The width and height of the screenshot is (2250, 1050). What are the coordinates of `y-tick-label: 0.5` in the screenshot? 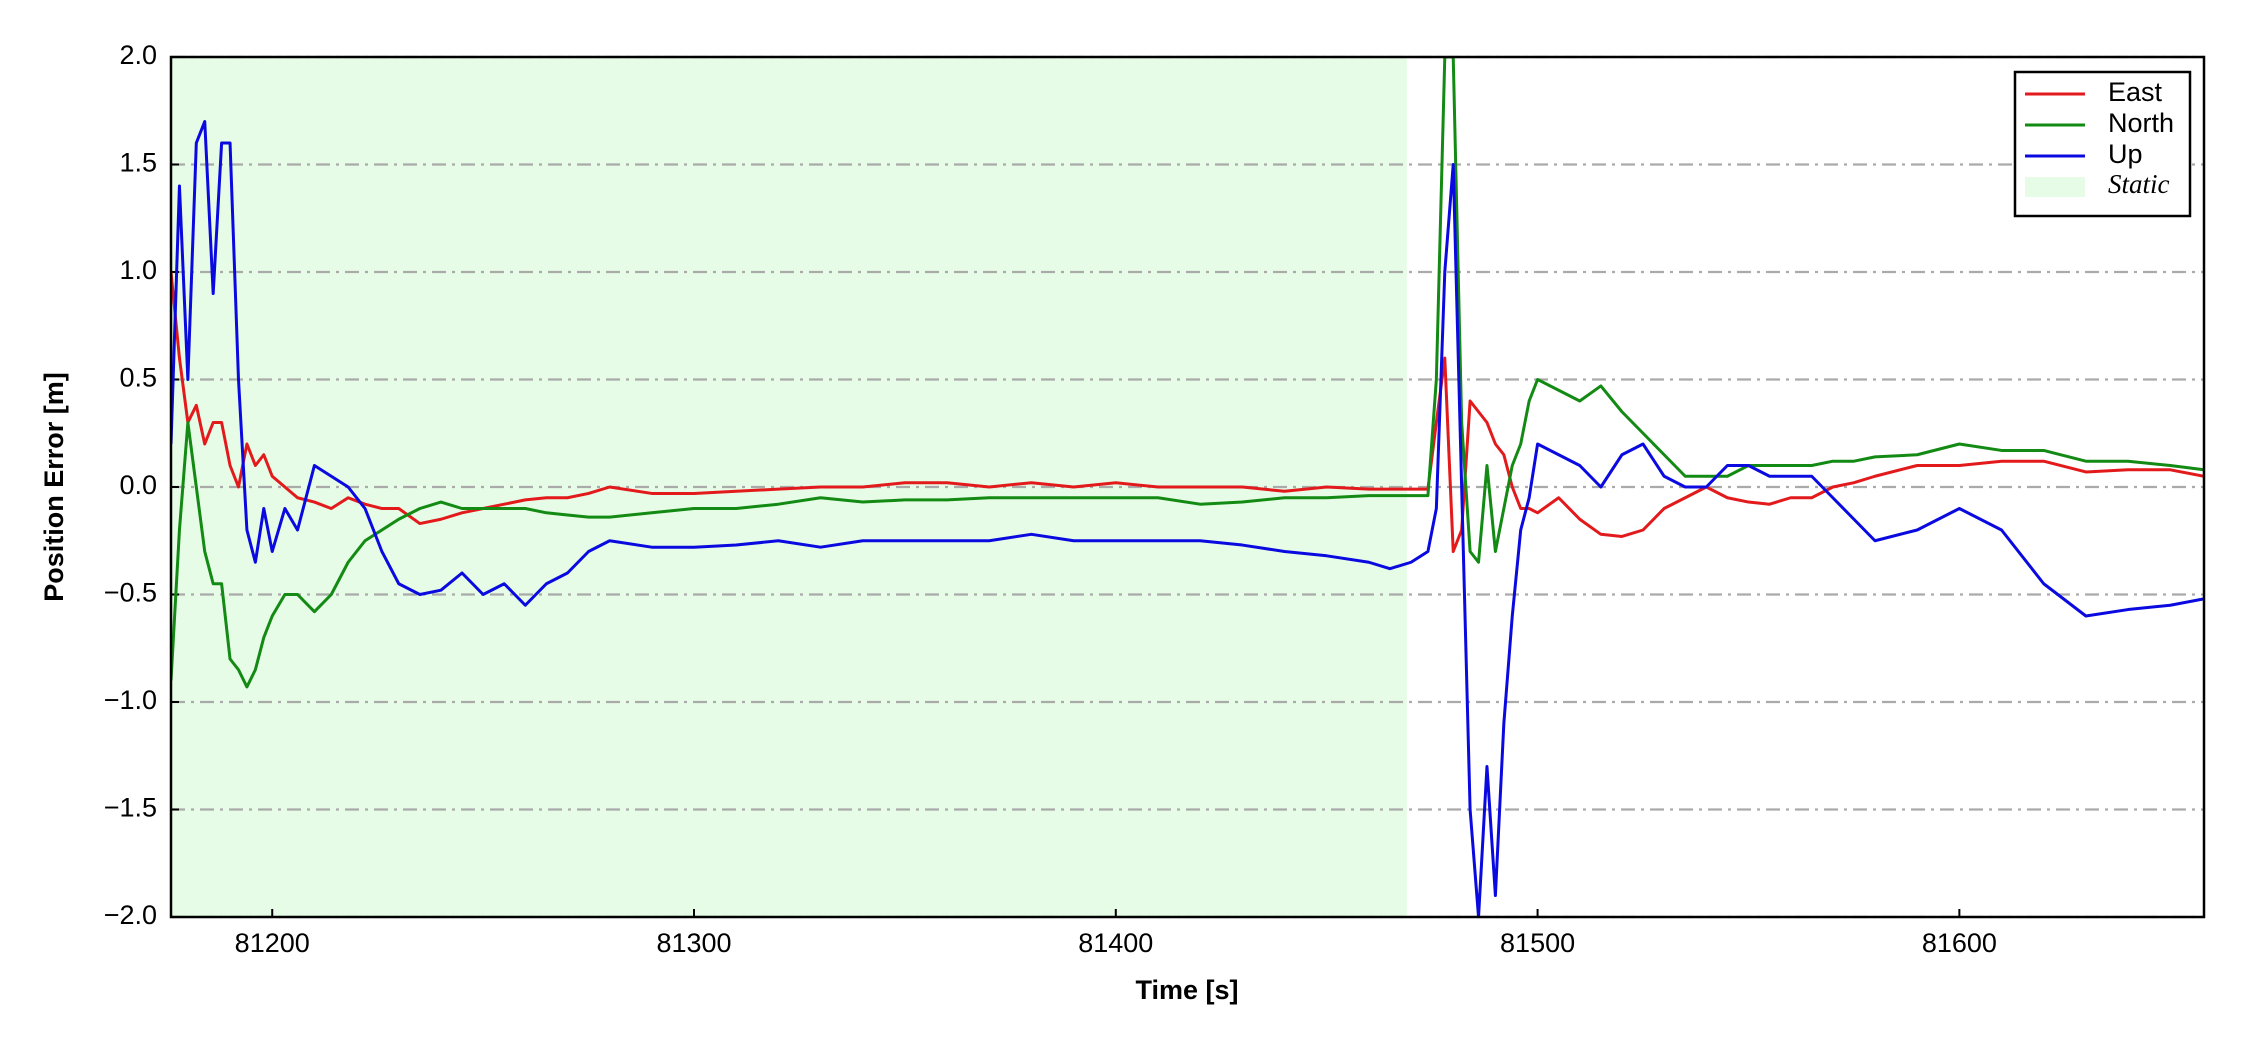 It's located at (138, 378).